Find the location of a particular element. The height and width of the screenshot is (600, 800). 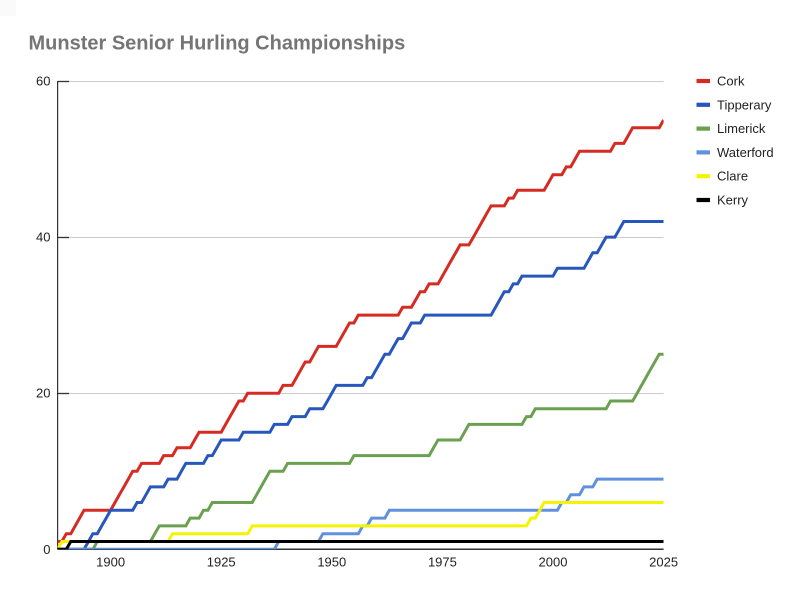

svg-text: 20 is located at coordinates (43, 393).